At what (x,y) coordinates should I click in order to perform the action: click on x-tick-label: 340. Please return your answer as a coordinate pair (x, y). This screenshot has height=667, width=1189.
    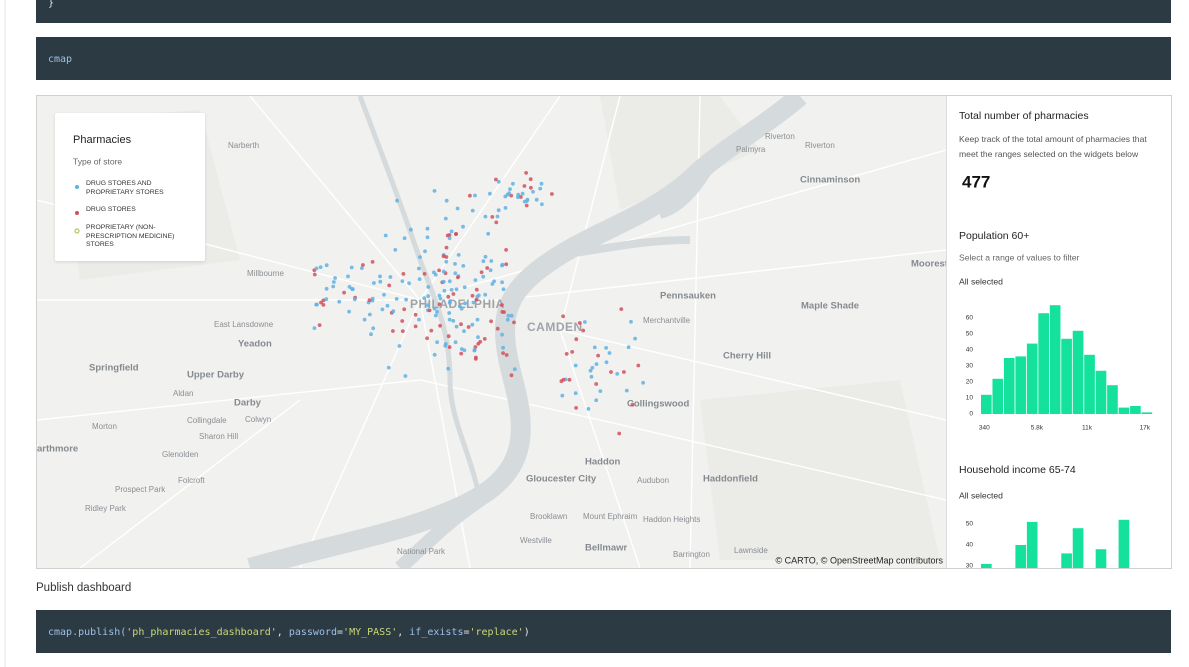
    Looking at the image, I should click on (984, 428).